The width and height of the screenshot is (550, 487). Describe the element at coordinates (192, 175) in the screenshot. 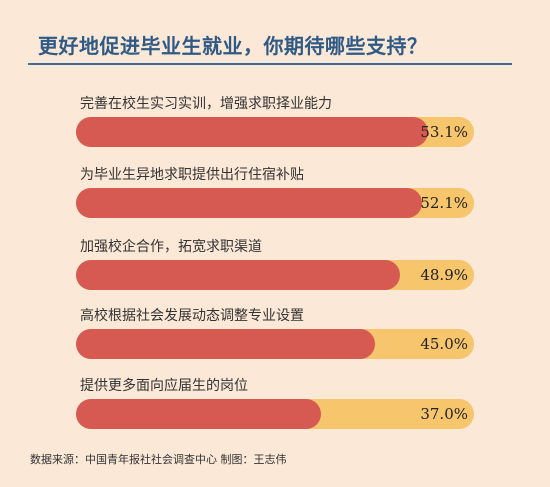

I see `category-label: 为毕业生异地求职提供出行住宿补贴` at that location.